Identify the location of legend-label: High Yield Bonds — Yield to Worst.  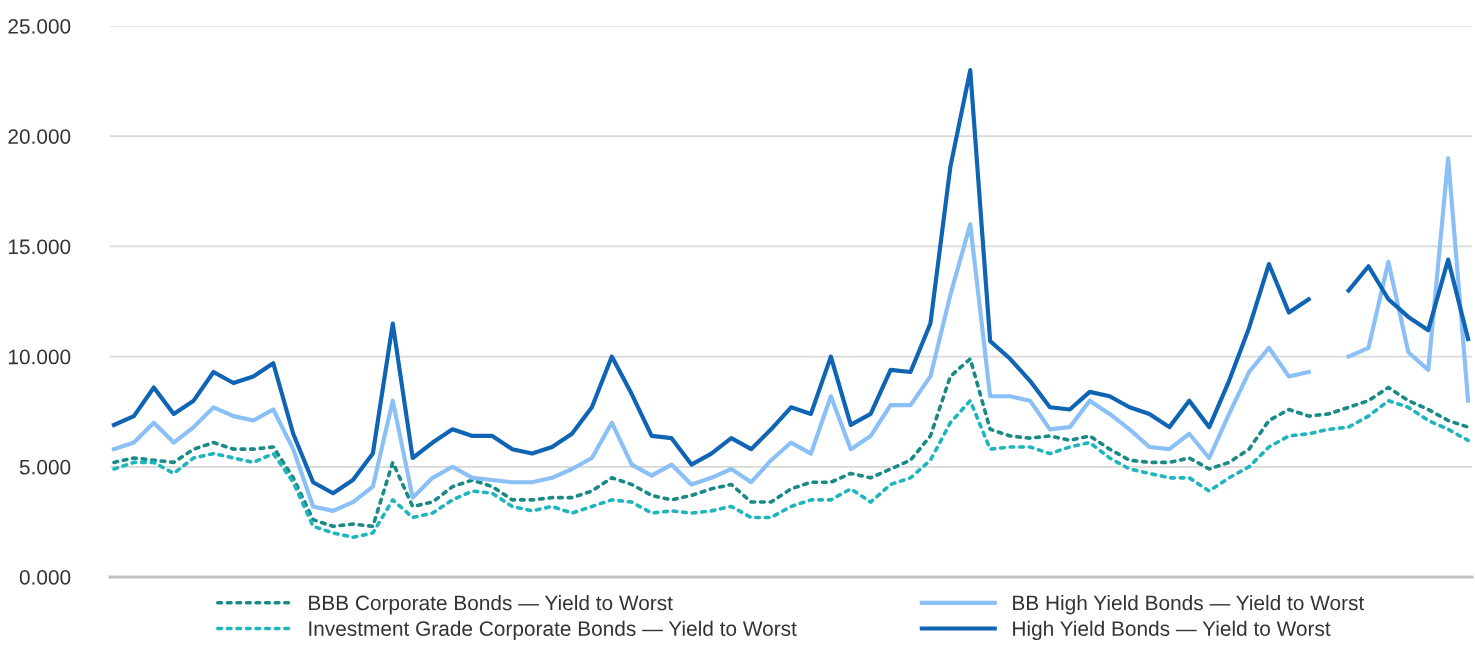
(1172, 630).